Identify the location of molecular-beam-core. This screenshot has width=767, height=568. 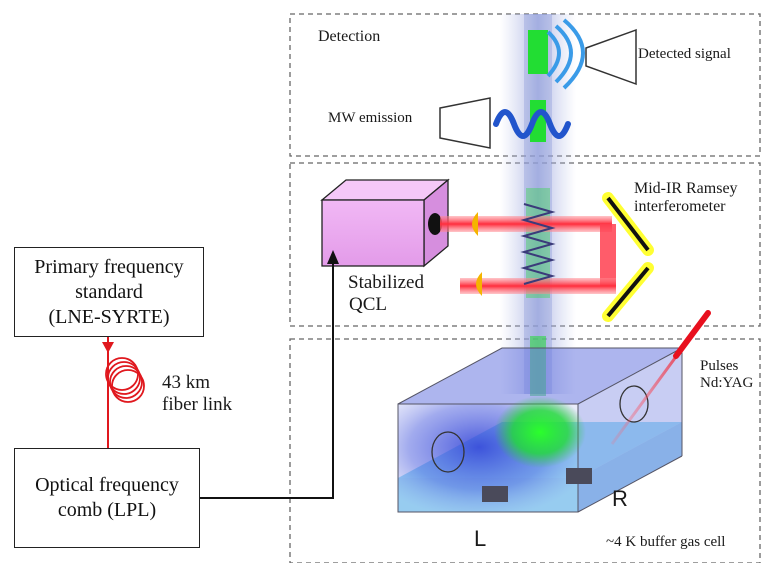
(538, 204).